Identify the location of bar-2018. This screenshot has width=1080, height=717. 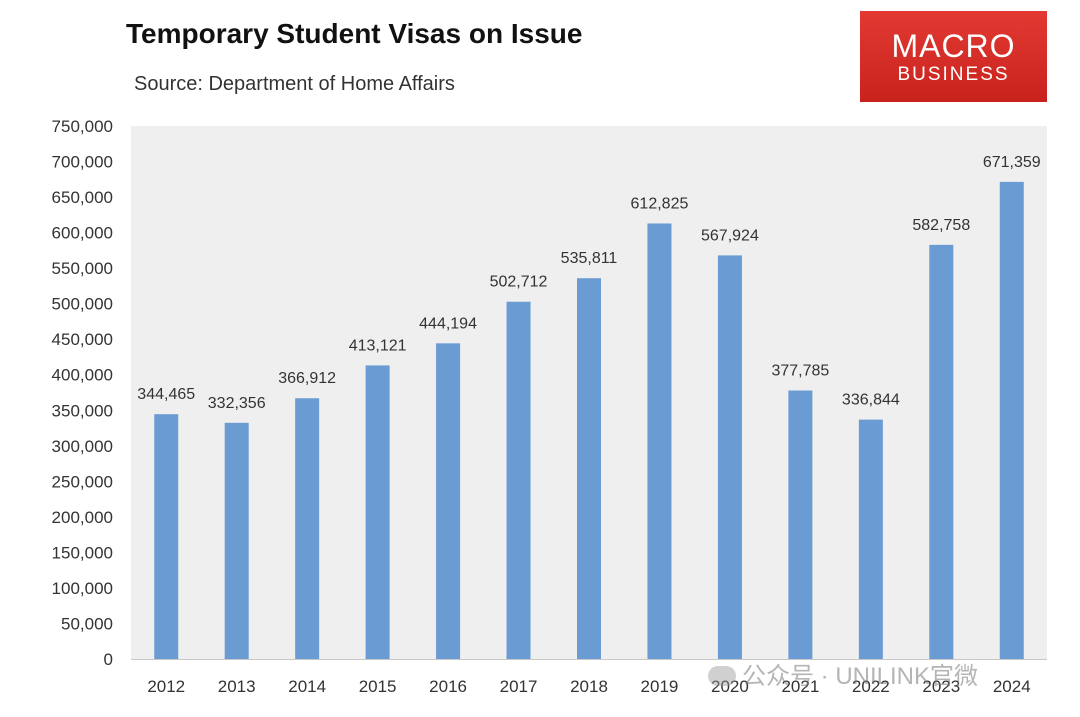
(589, 468).